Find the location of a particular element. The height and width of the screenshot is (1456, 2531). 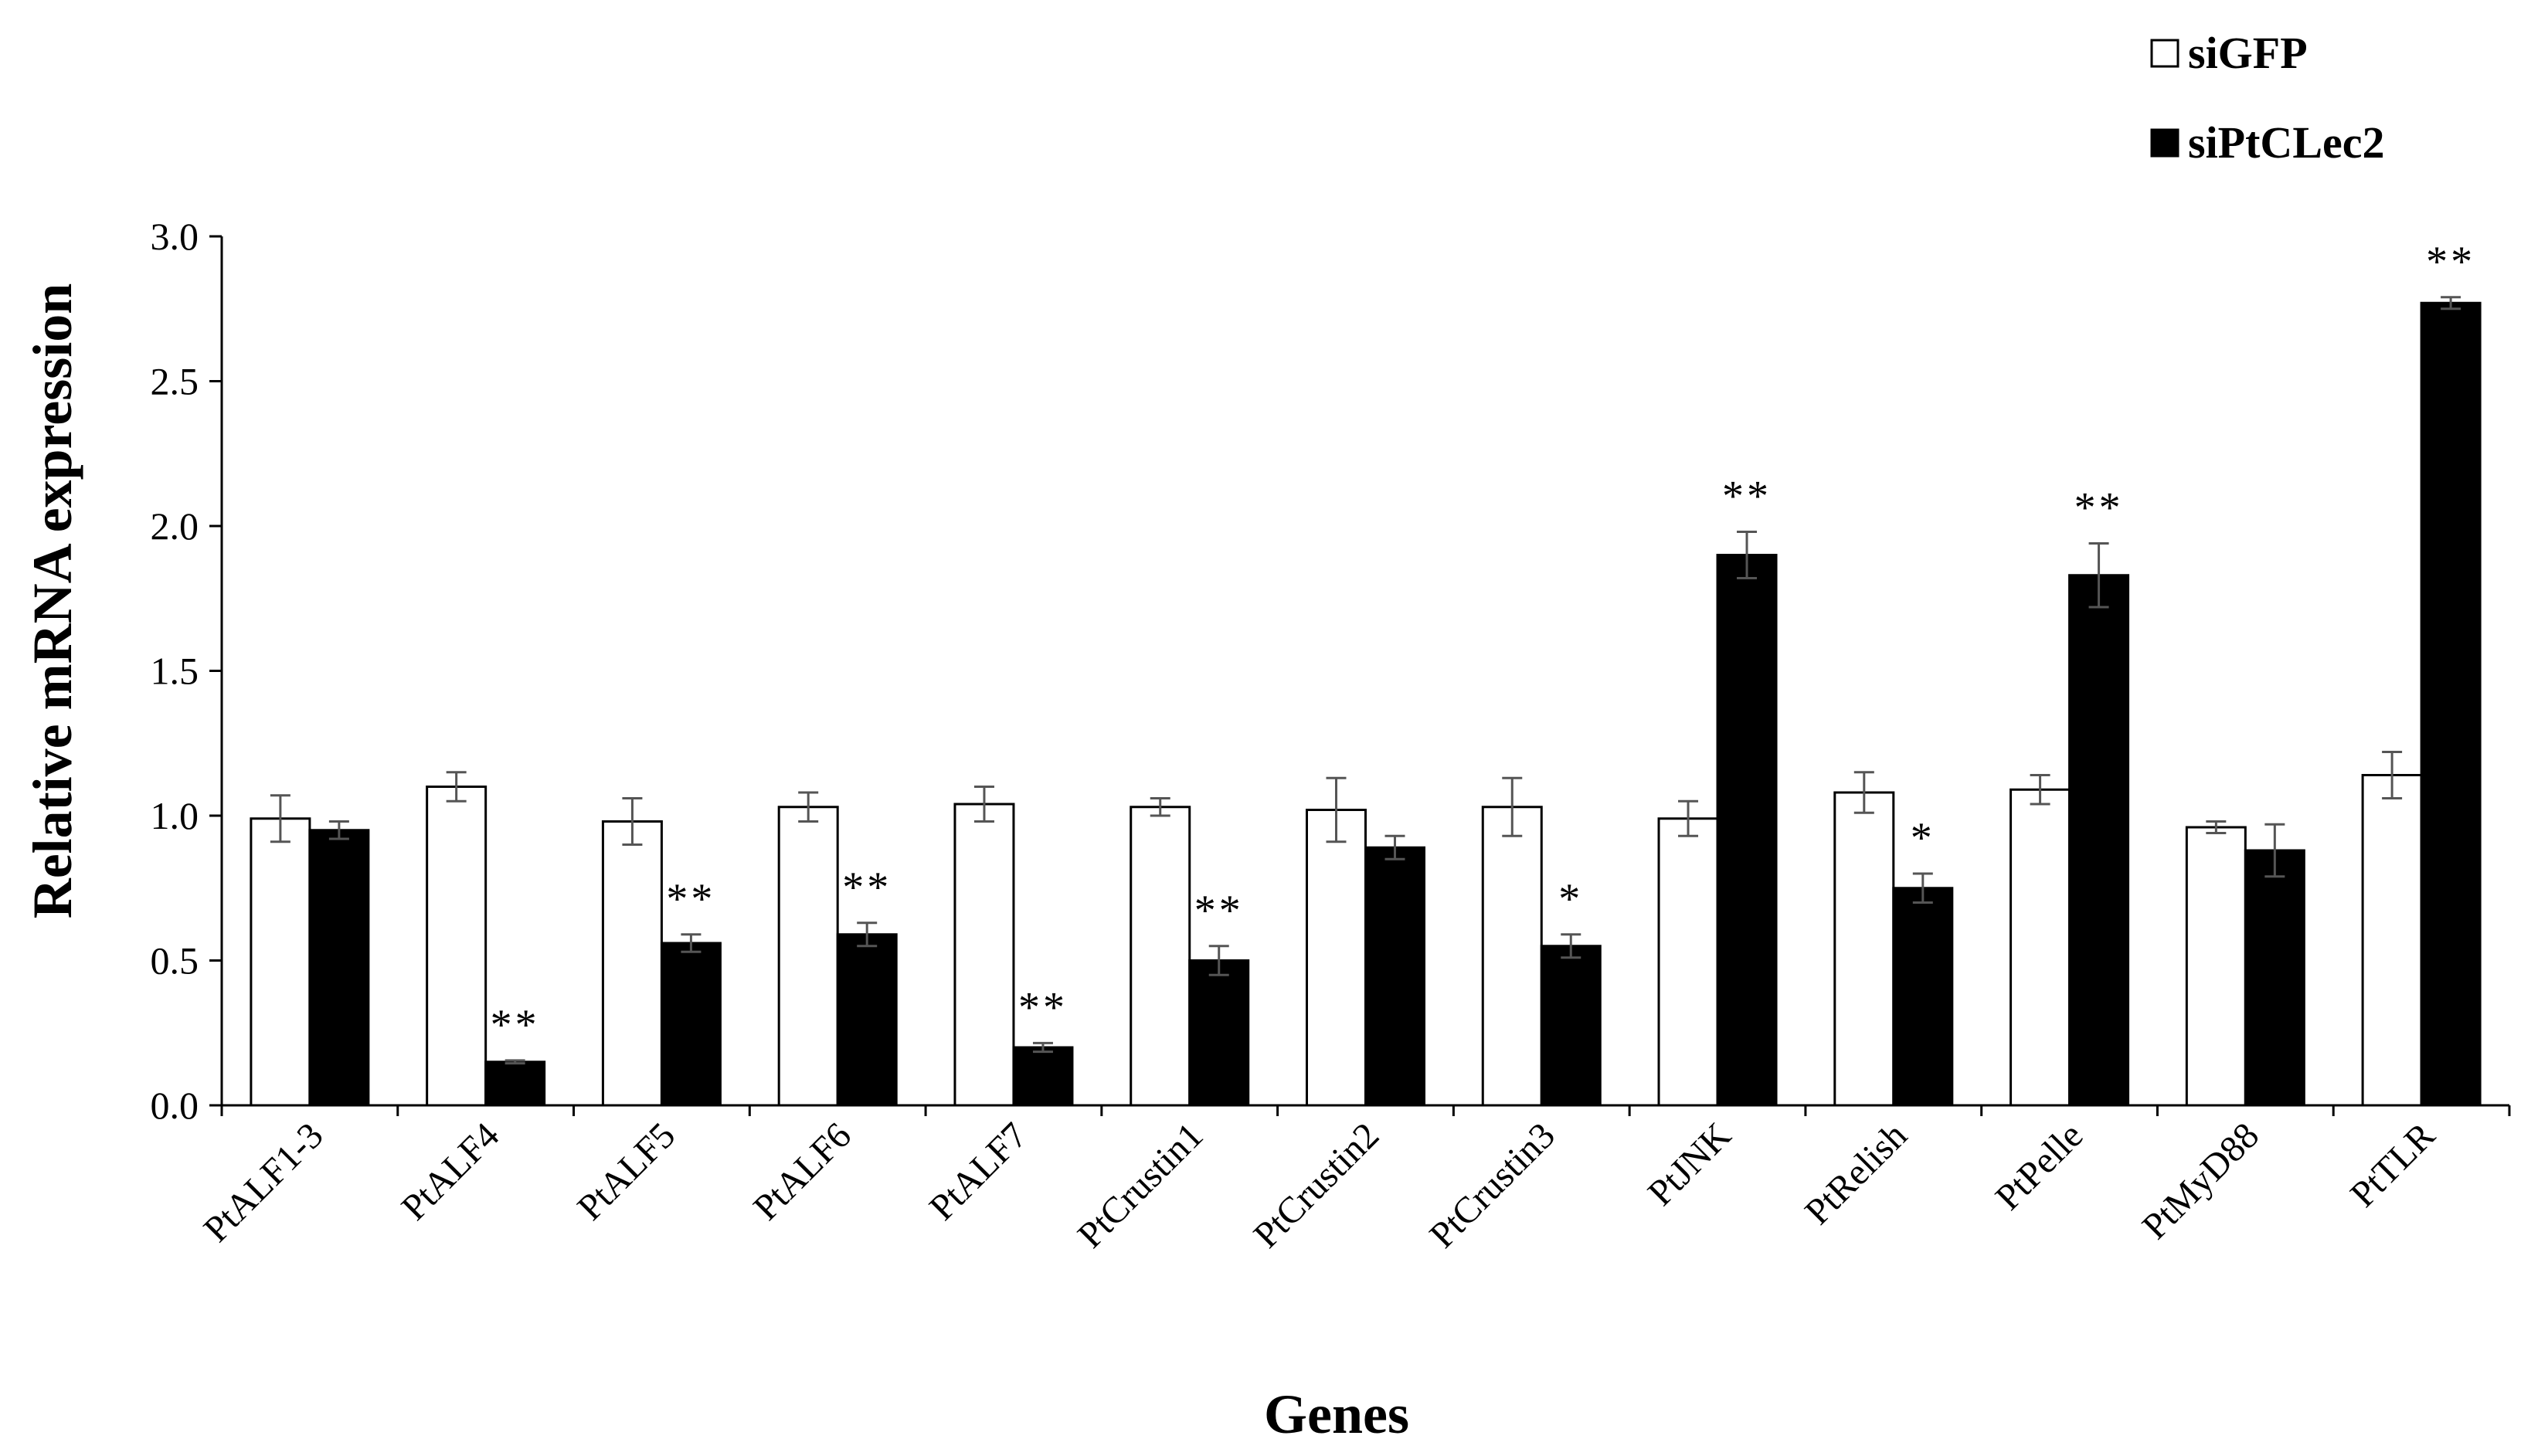

y-tick-label: 3.0 is located at coordinates (175, 236).